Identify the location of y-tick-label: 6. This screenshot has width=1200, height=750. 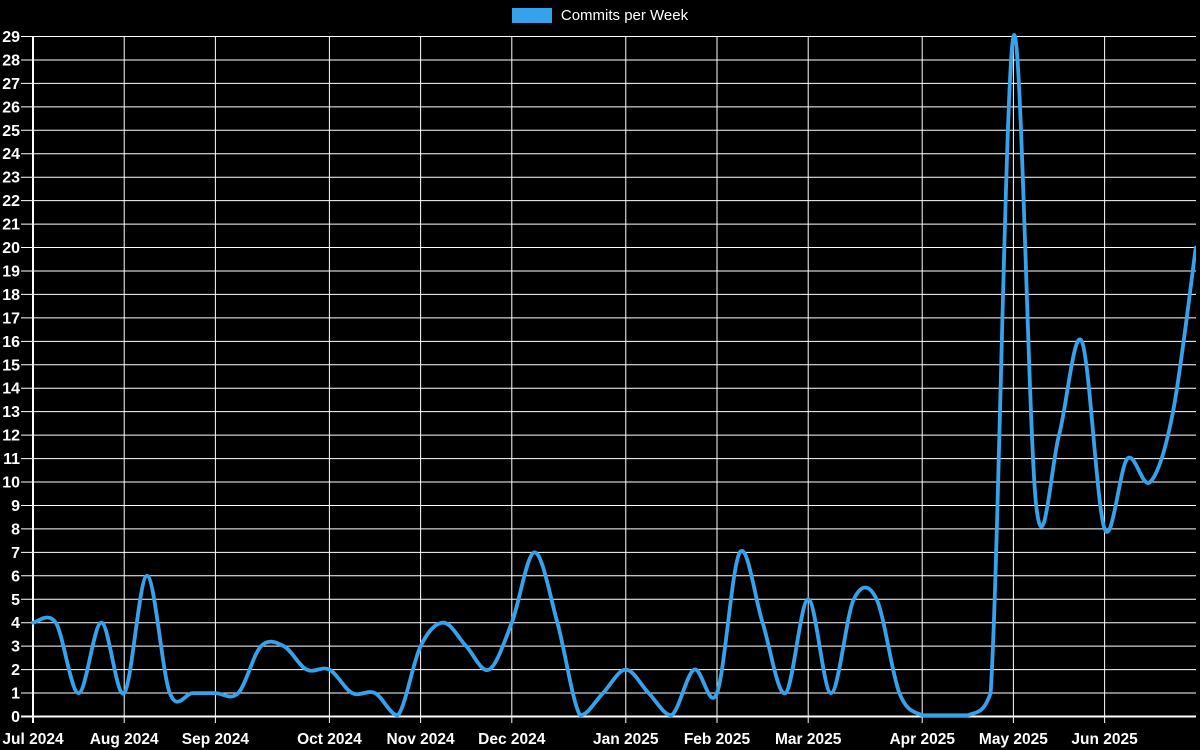
(15, 576).